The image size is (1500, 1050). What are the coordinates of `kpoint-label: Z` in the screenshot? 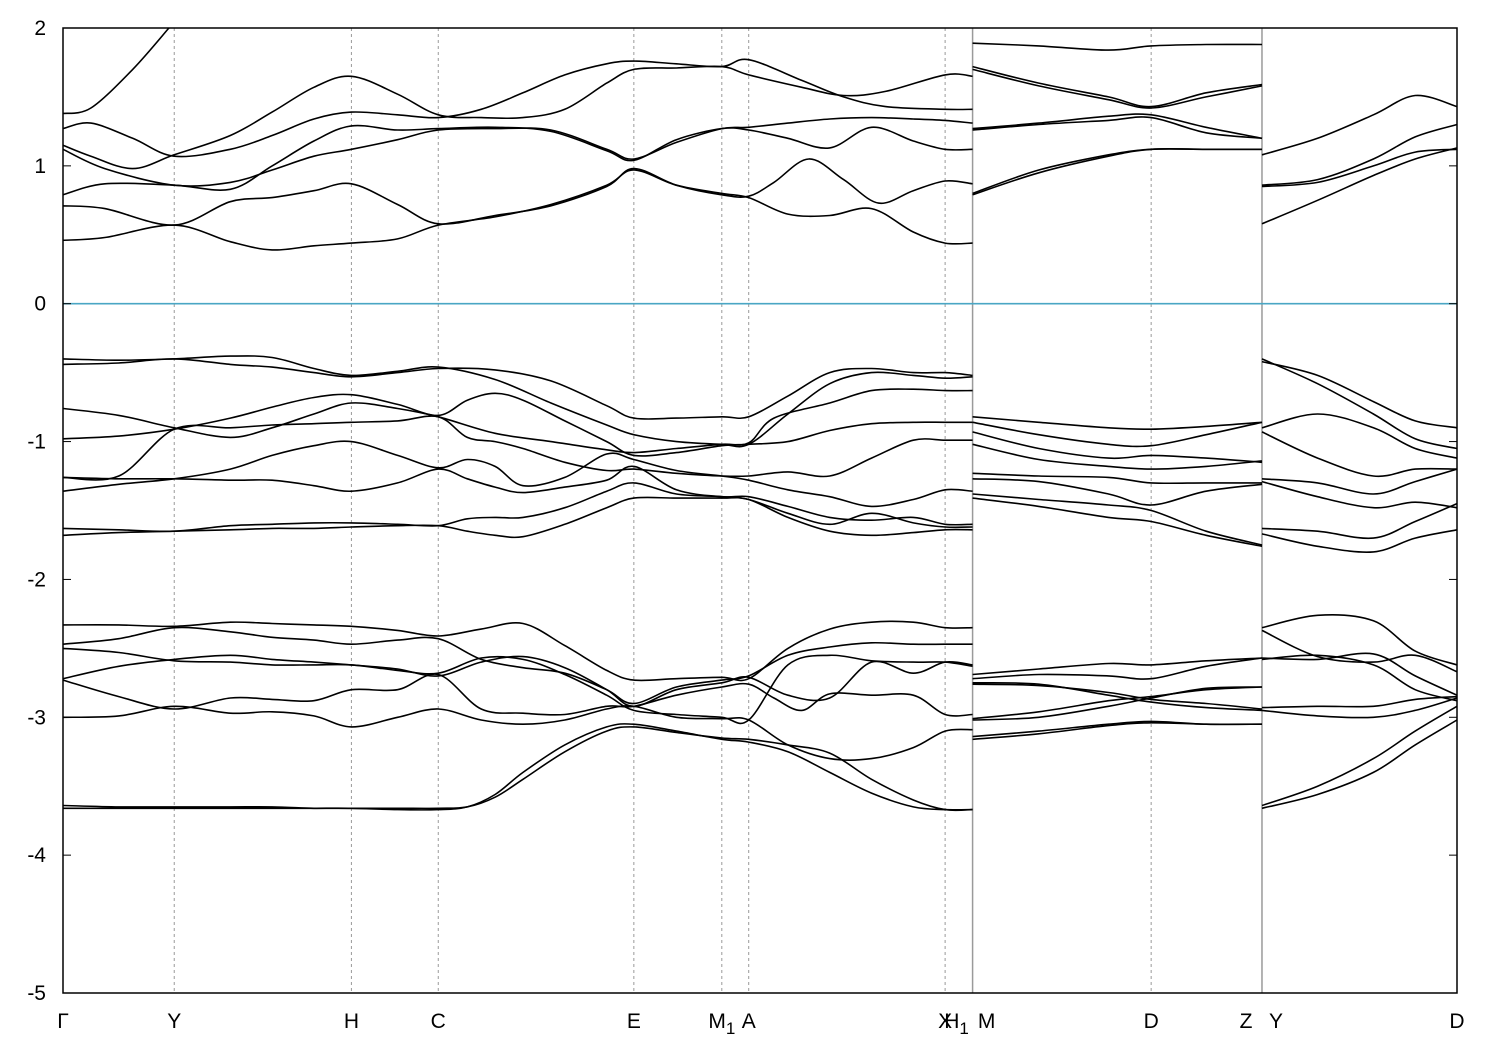 It's located at (1246, 1021).